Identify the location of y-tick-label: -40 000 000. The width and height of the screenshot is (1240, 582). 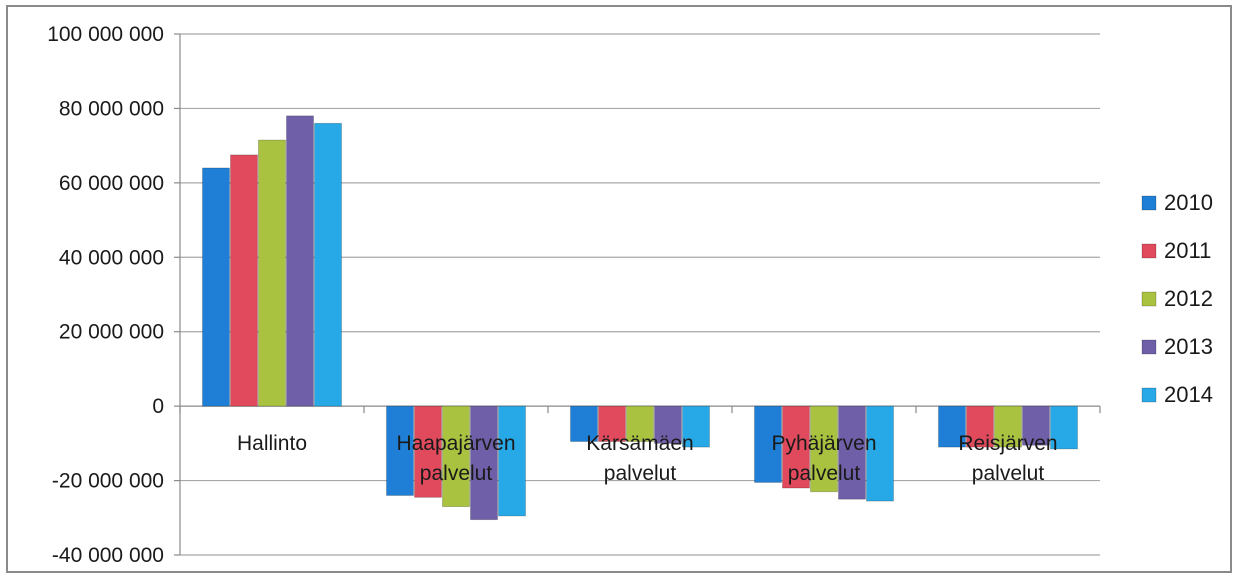
(108, 555).